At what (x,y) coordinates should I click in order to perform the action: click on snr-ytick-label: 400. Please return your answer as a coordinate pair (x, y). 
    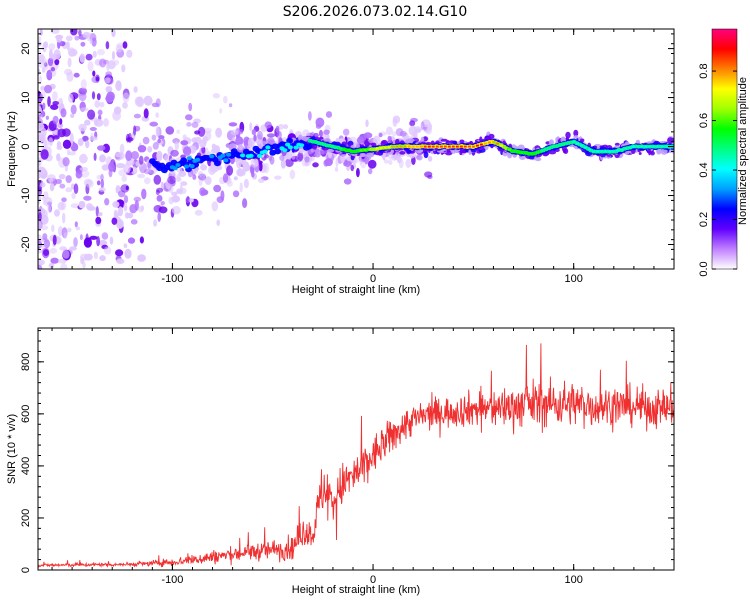
    Looking at the image, I should click on (26, 466).